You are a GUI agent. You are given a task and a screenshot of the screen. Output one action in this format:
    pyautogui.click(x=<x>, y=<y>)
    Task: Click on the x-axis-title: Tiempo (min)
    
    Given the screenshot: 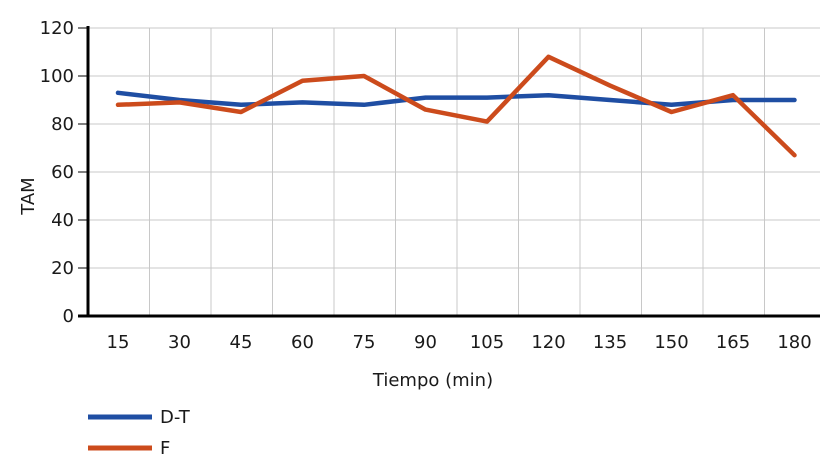 What is the action you would take?
    pyautogui.click(x=432, y=380)
    